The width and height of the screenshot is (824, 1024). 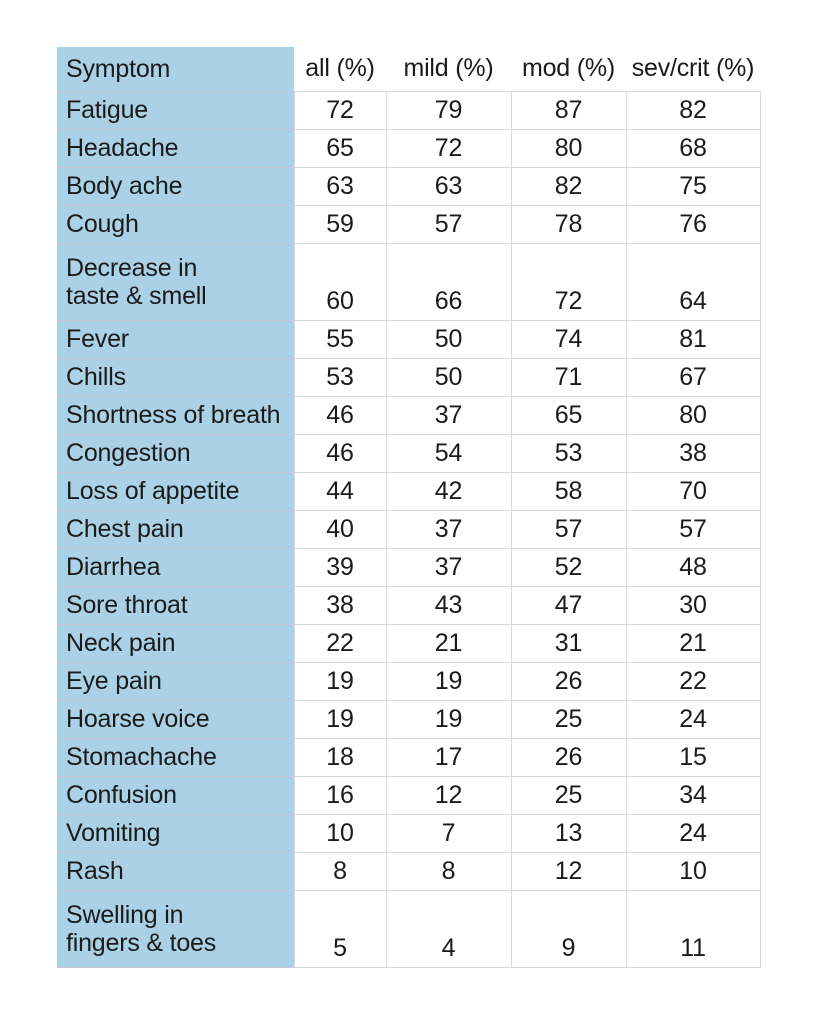 I want to click on value-cell: 75, so click(x=693, y=186).